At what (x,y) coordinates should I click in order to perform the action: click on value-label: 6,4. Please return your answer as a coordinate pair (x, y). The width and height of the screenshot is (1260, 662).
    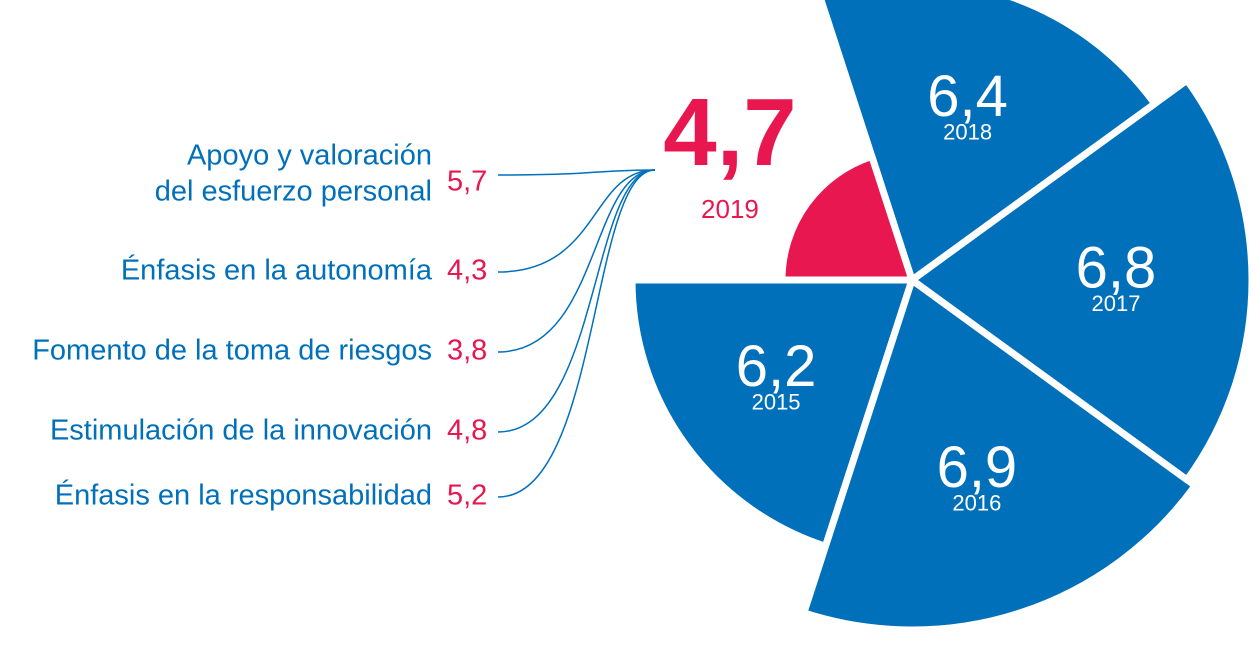
    Looking at the image, I should click on (967, 96).